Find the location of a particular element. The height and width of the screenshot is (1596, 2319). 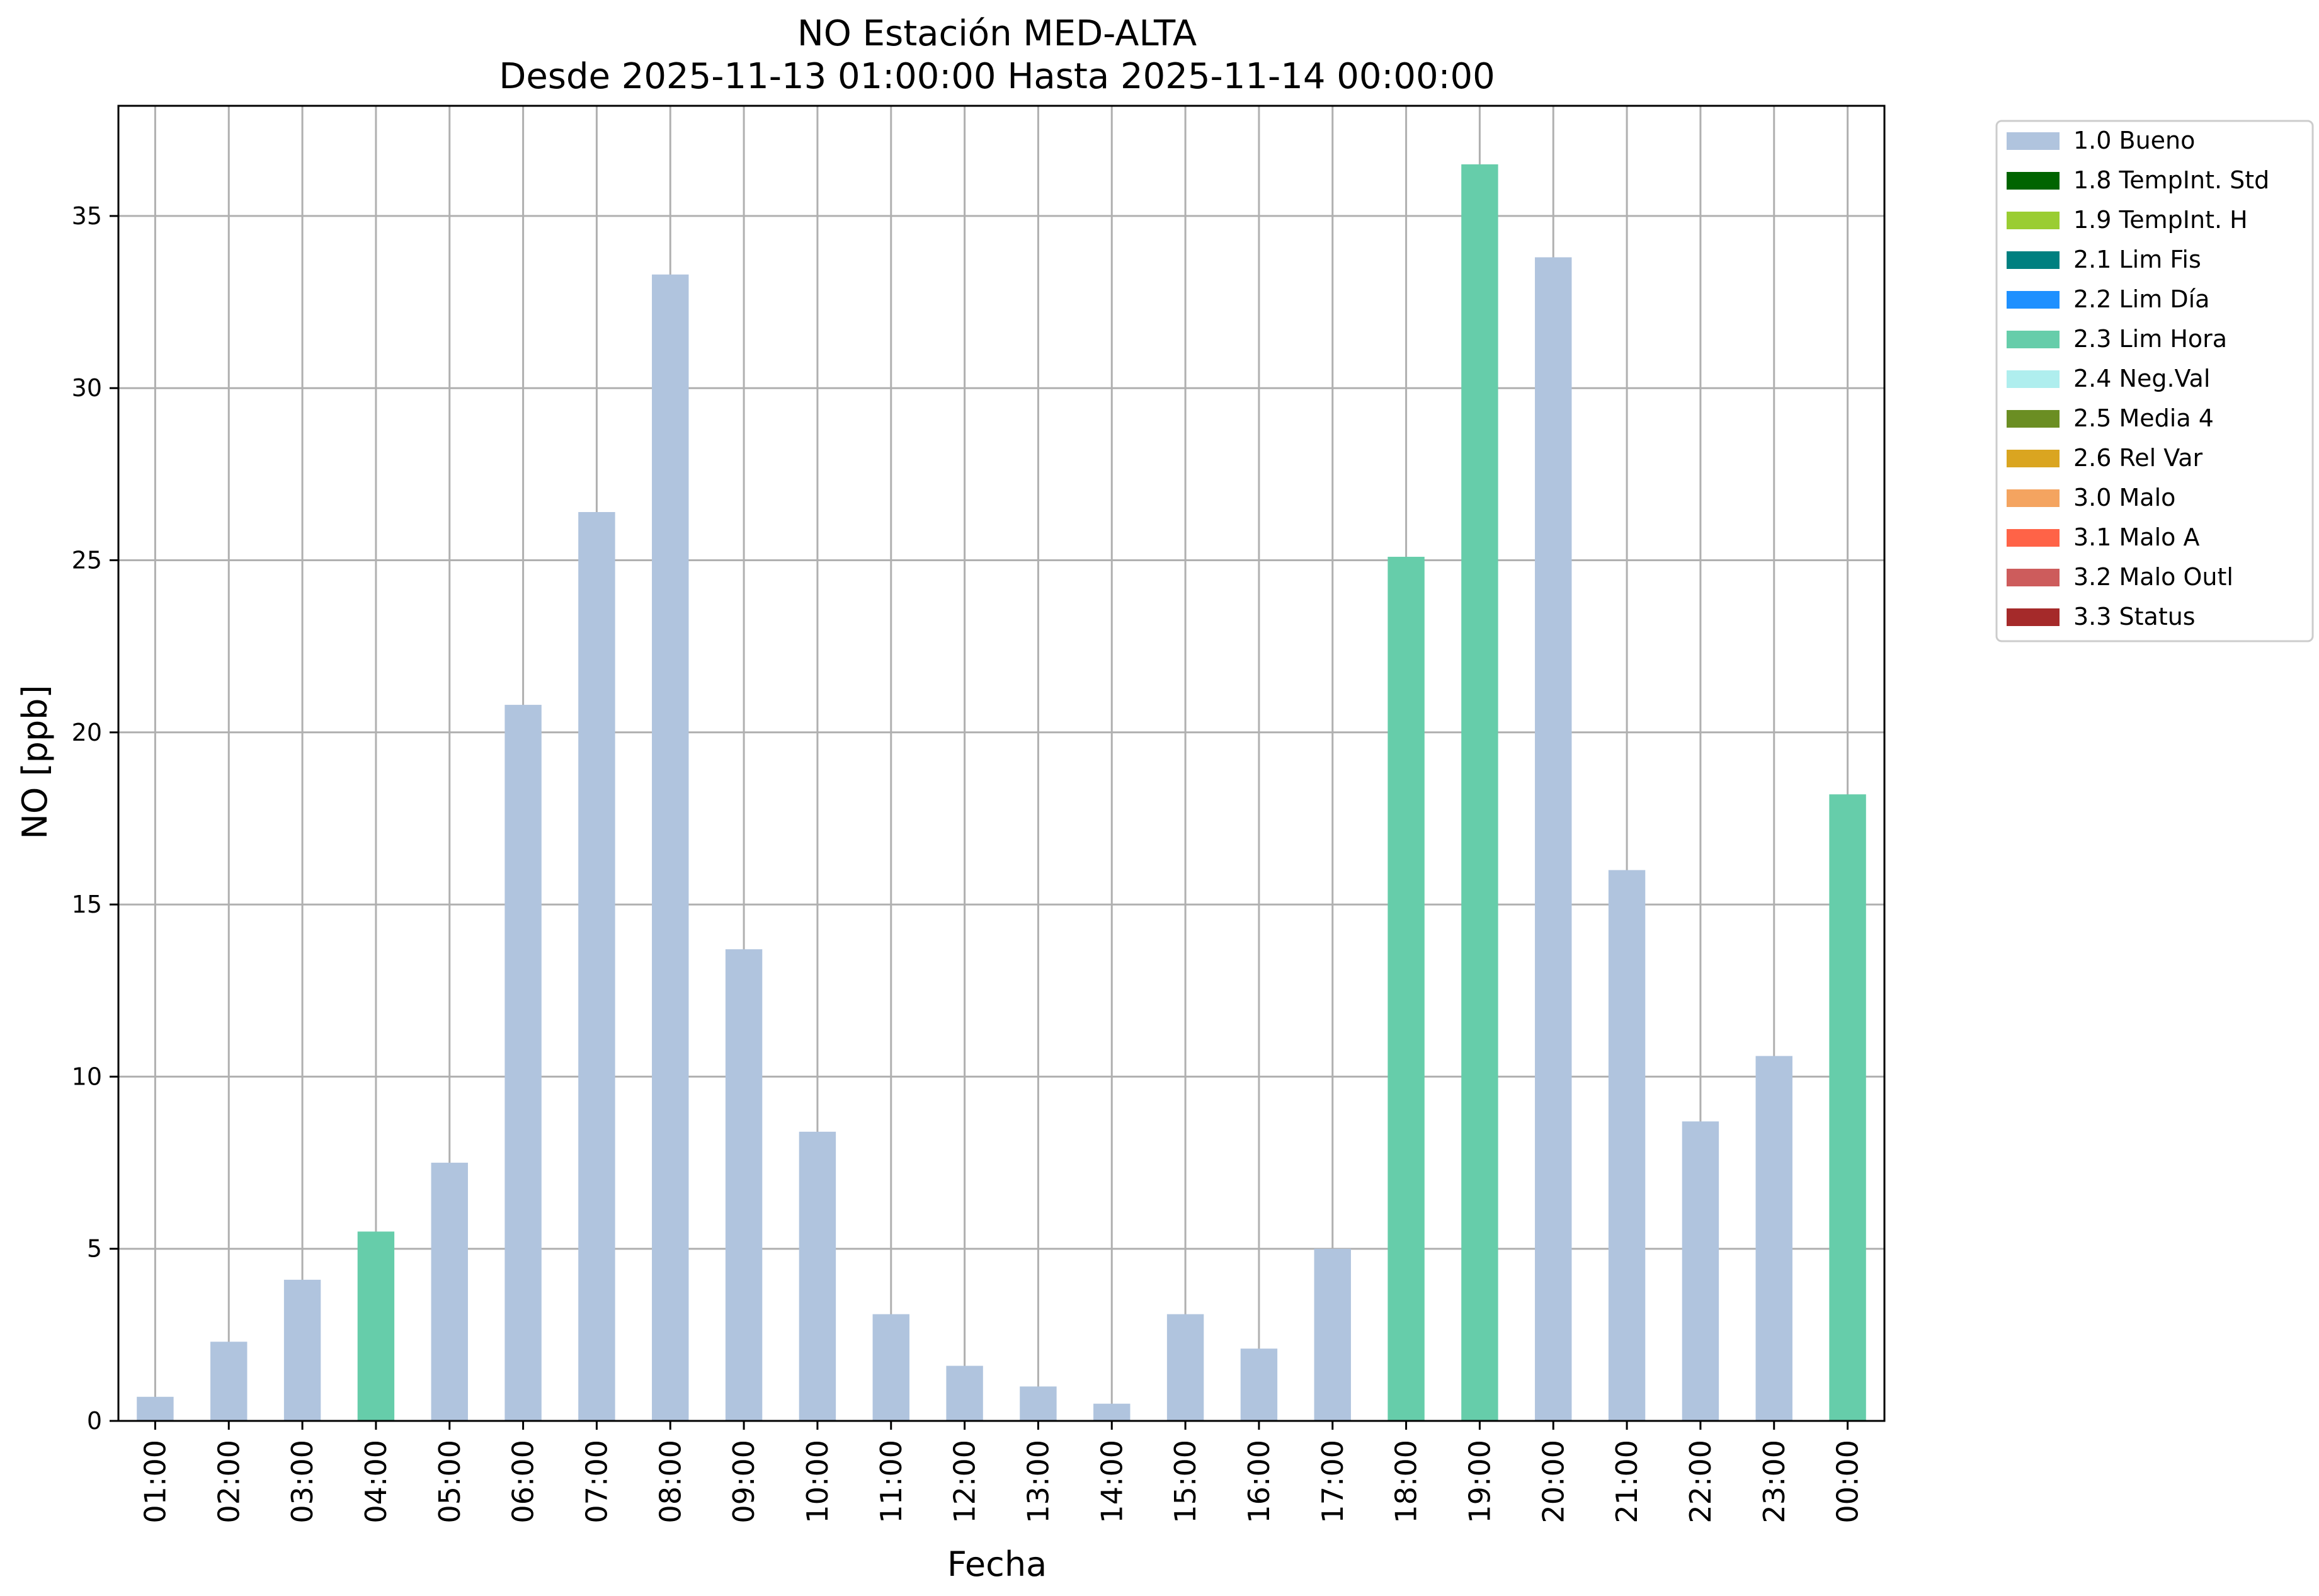

legend-label: 2.1 Lim Fis is located at coordinates (2137, 259).